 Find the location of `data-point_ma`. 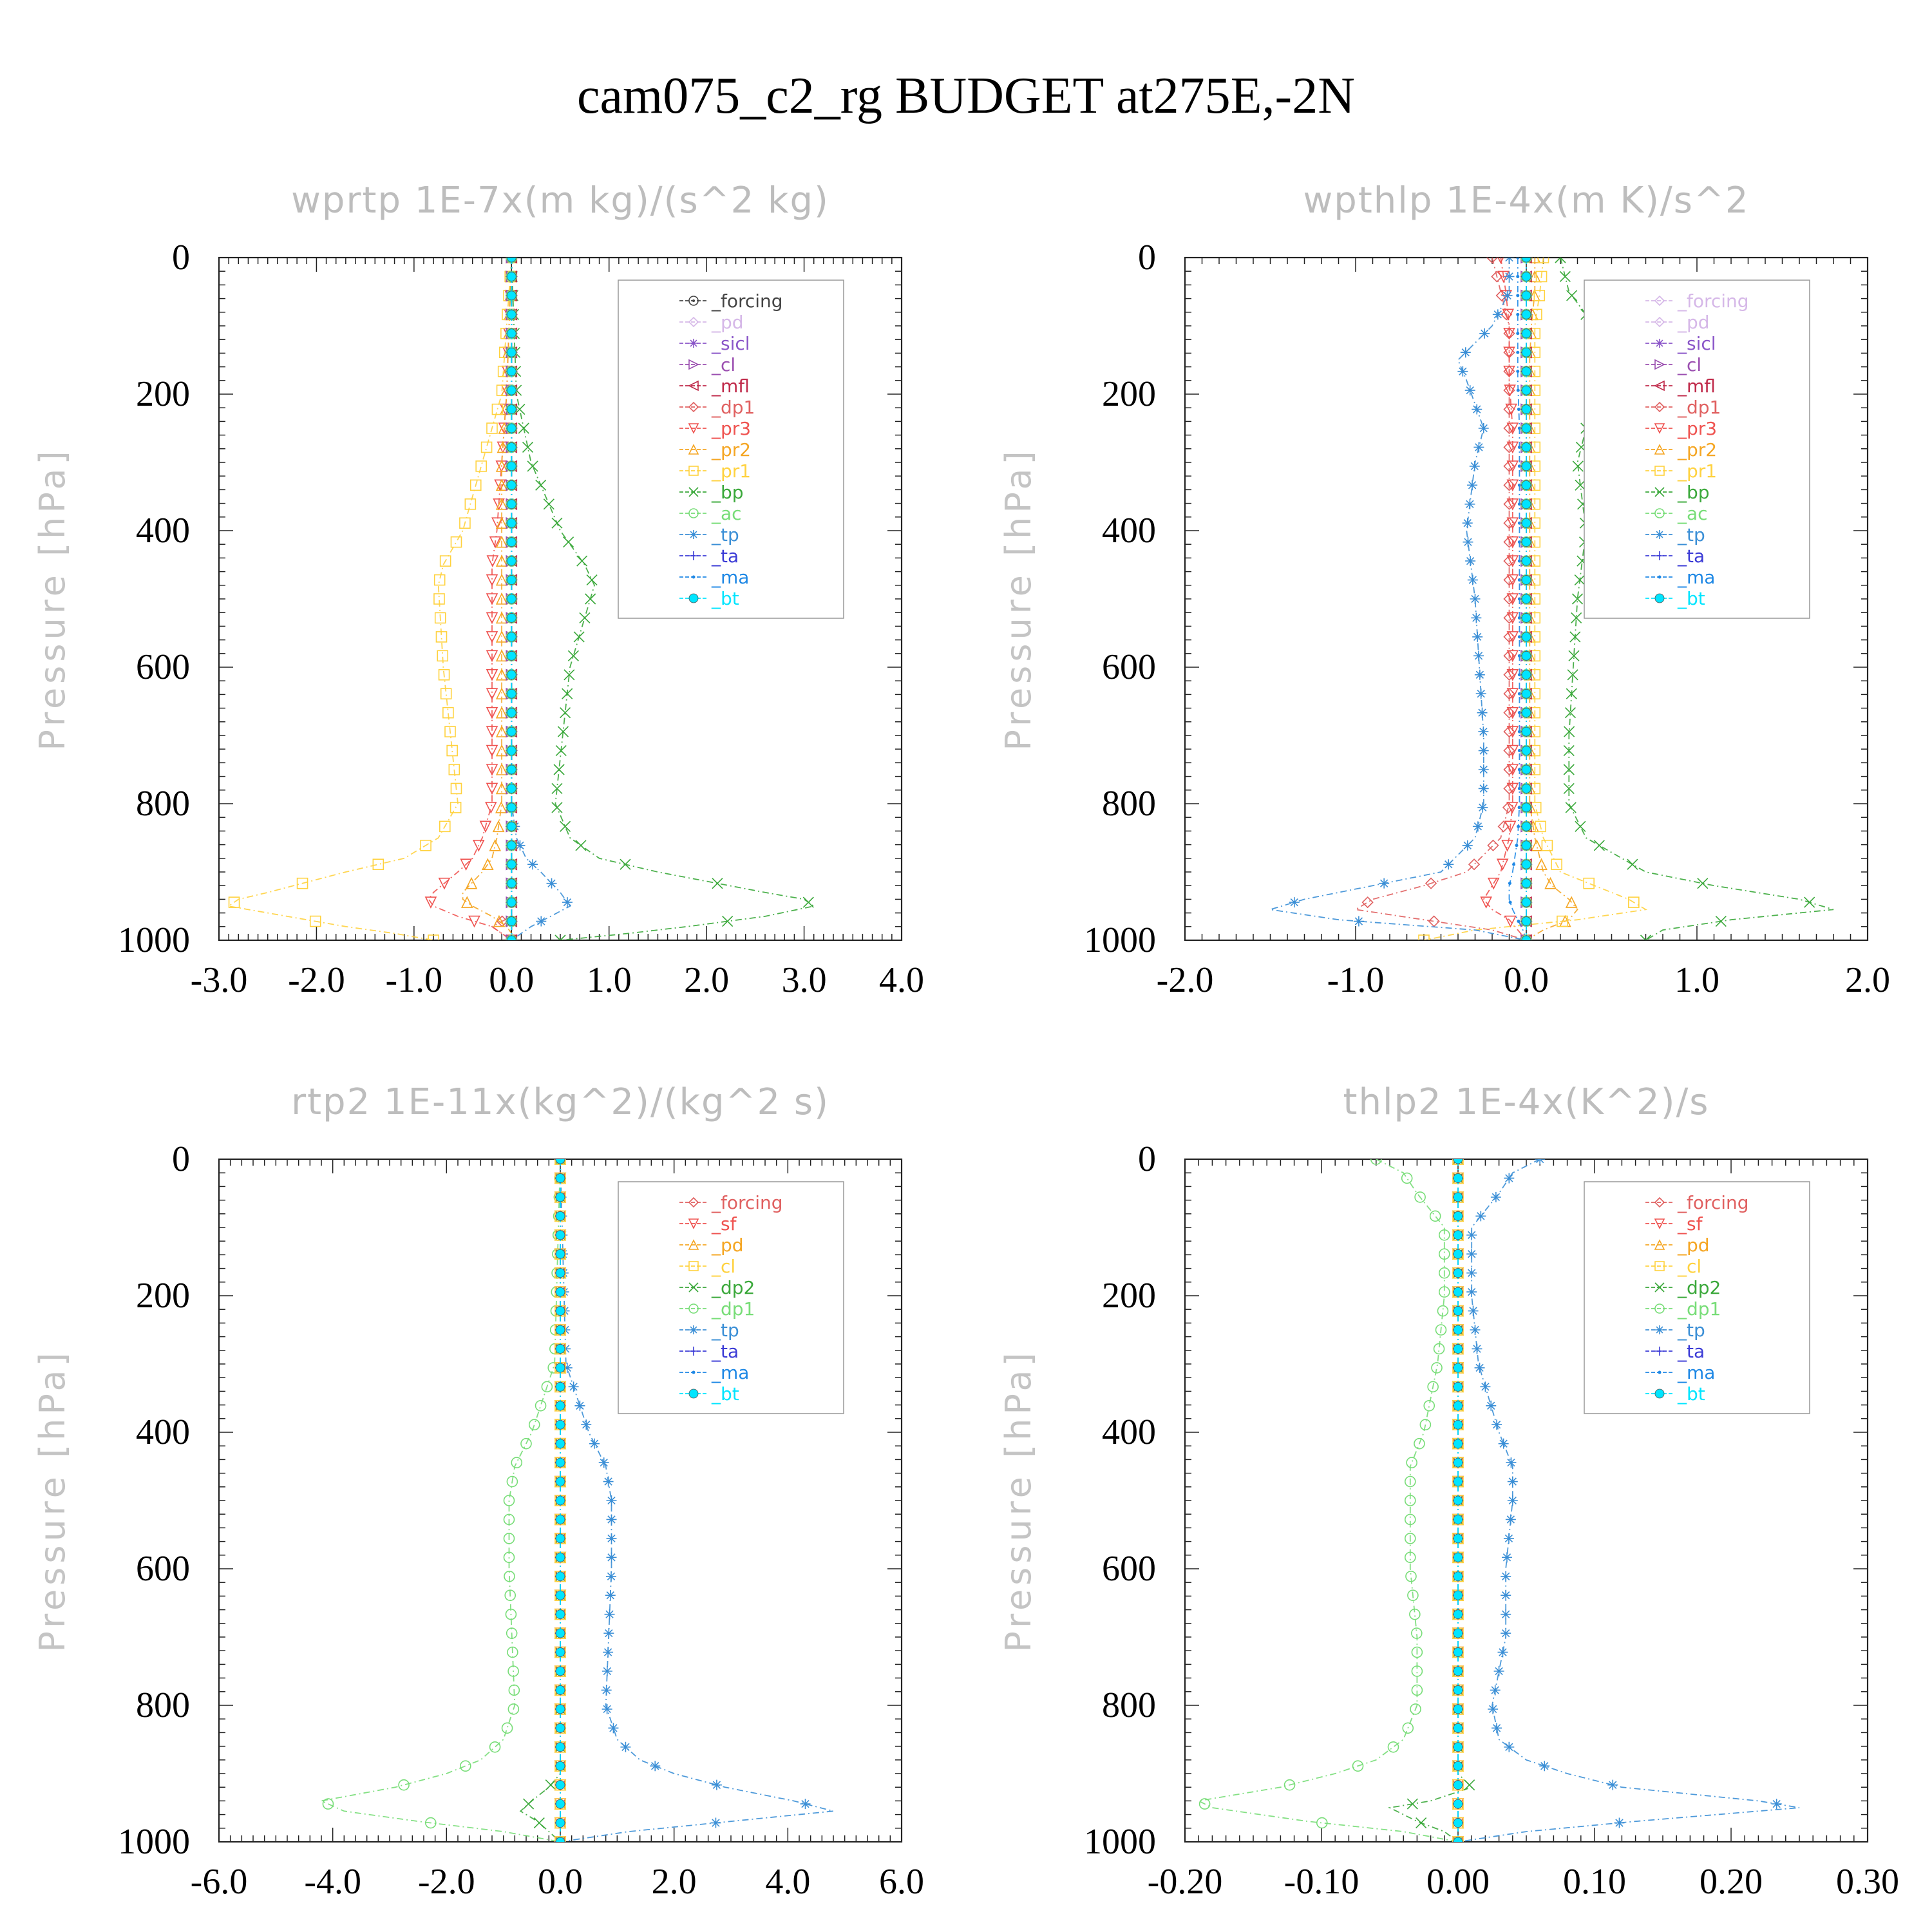

data-point_ma is located at coordinates (1518, 352).